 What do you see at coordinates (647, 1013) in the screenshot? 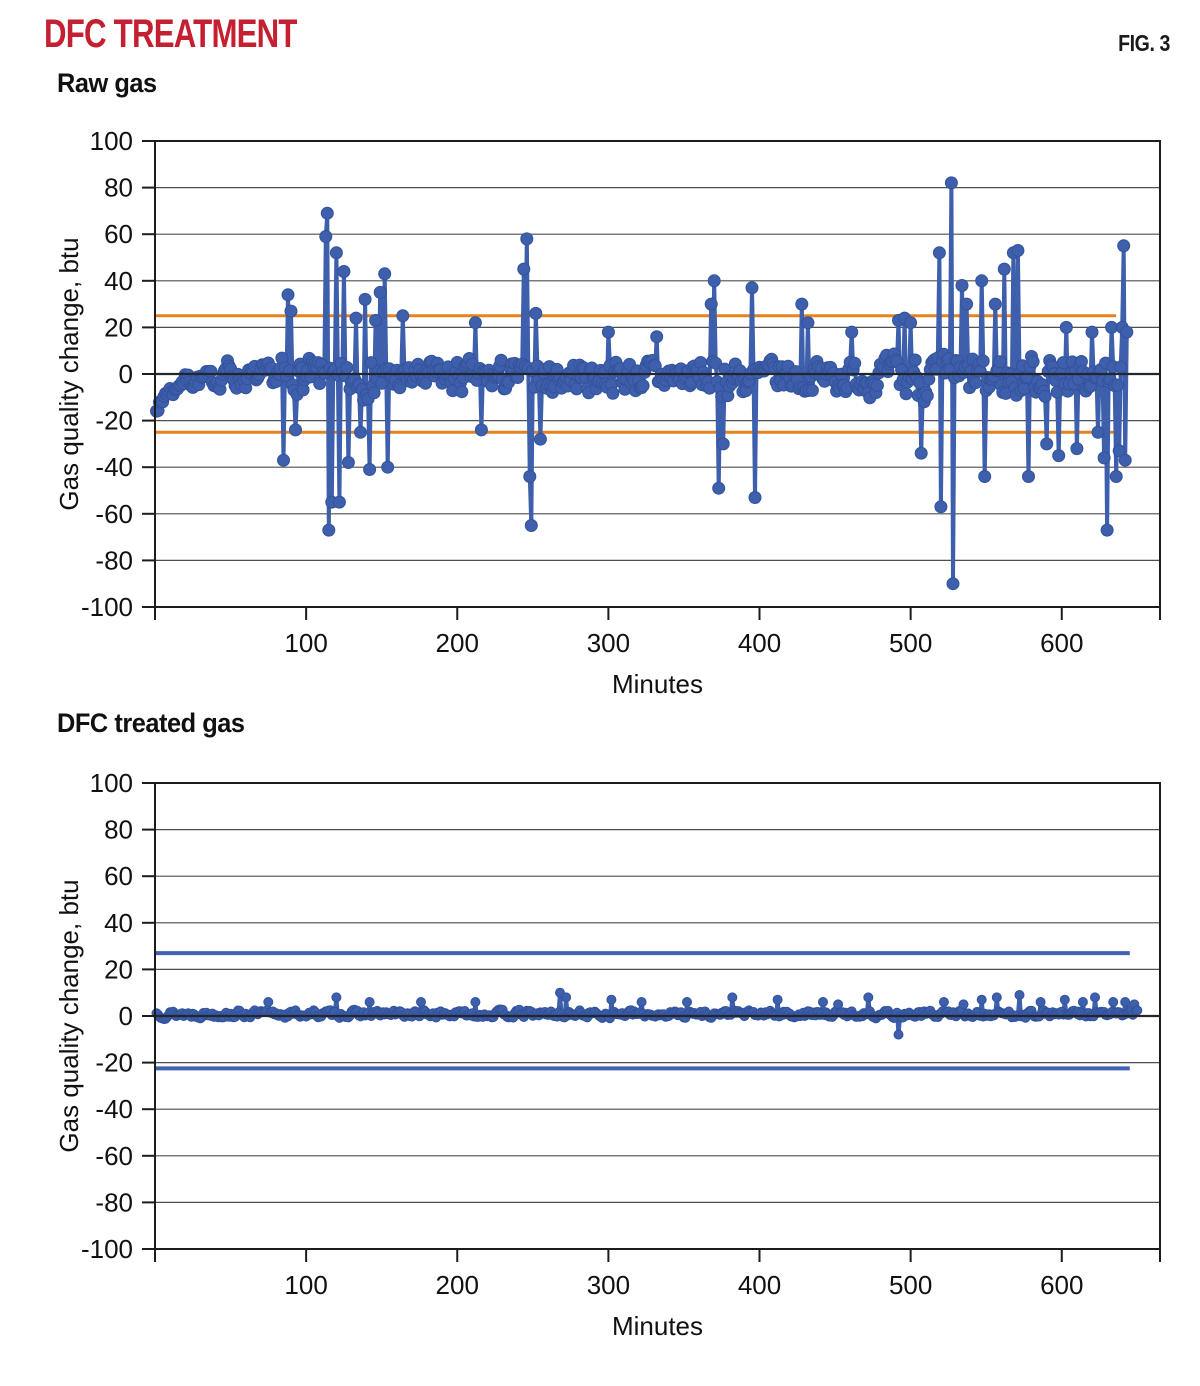
I see `series-markers` at bounding box center [647, 1013].